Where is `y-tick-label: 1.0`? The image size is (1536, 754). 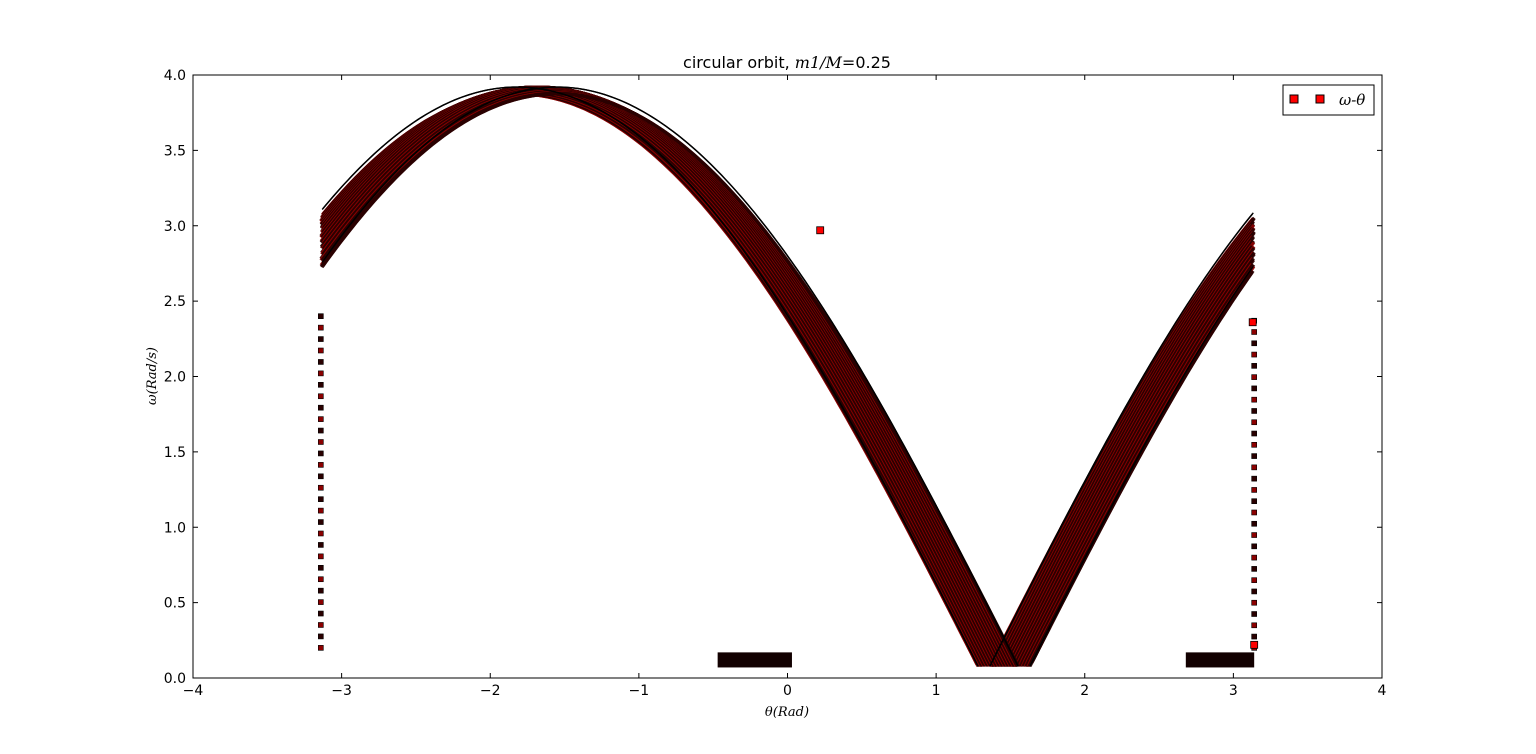 y-tick-label: 1.0 is located at coordinates (175, 528).